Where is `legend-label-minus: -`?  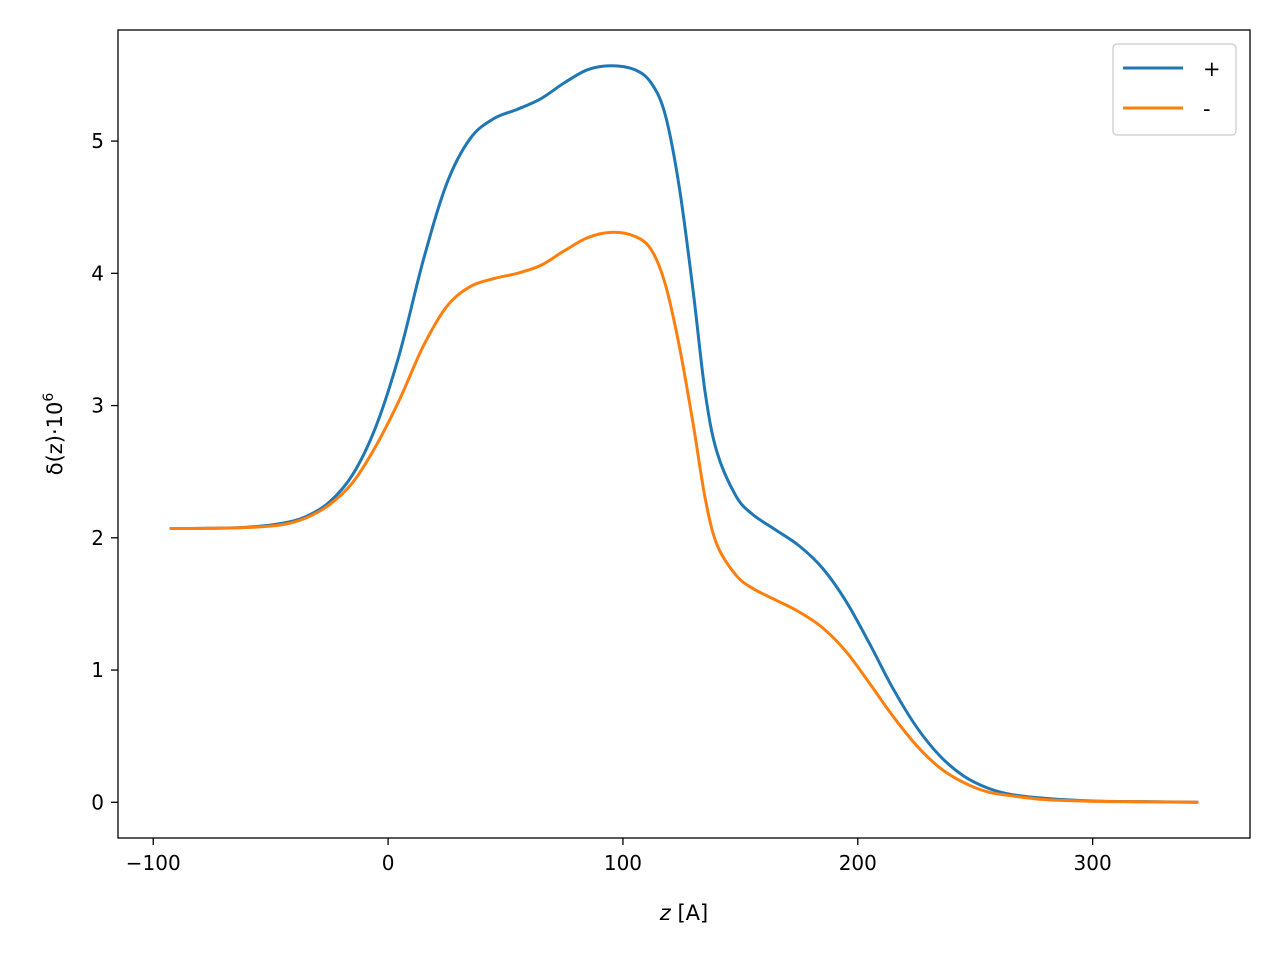
legend-label-minus: - is located at coordinates (1207, 109).